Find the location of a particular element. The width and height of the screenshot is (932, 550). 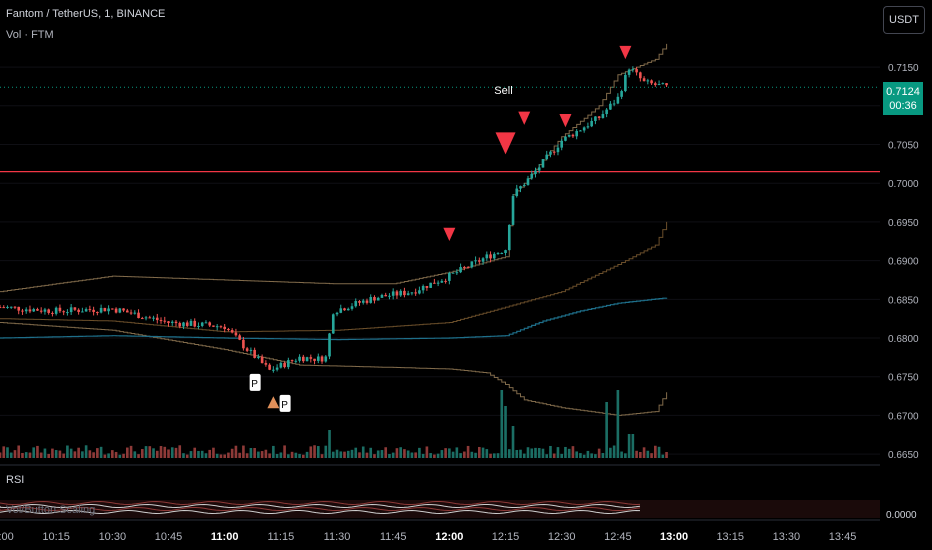

price-tick-label: 0.6900 is located at coordinates (903, 262).